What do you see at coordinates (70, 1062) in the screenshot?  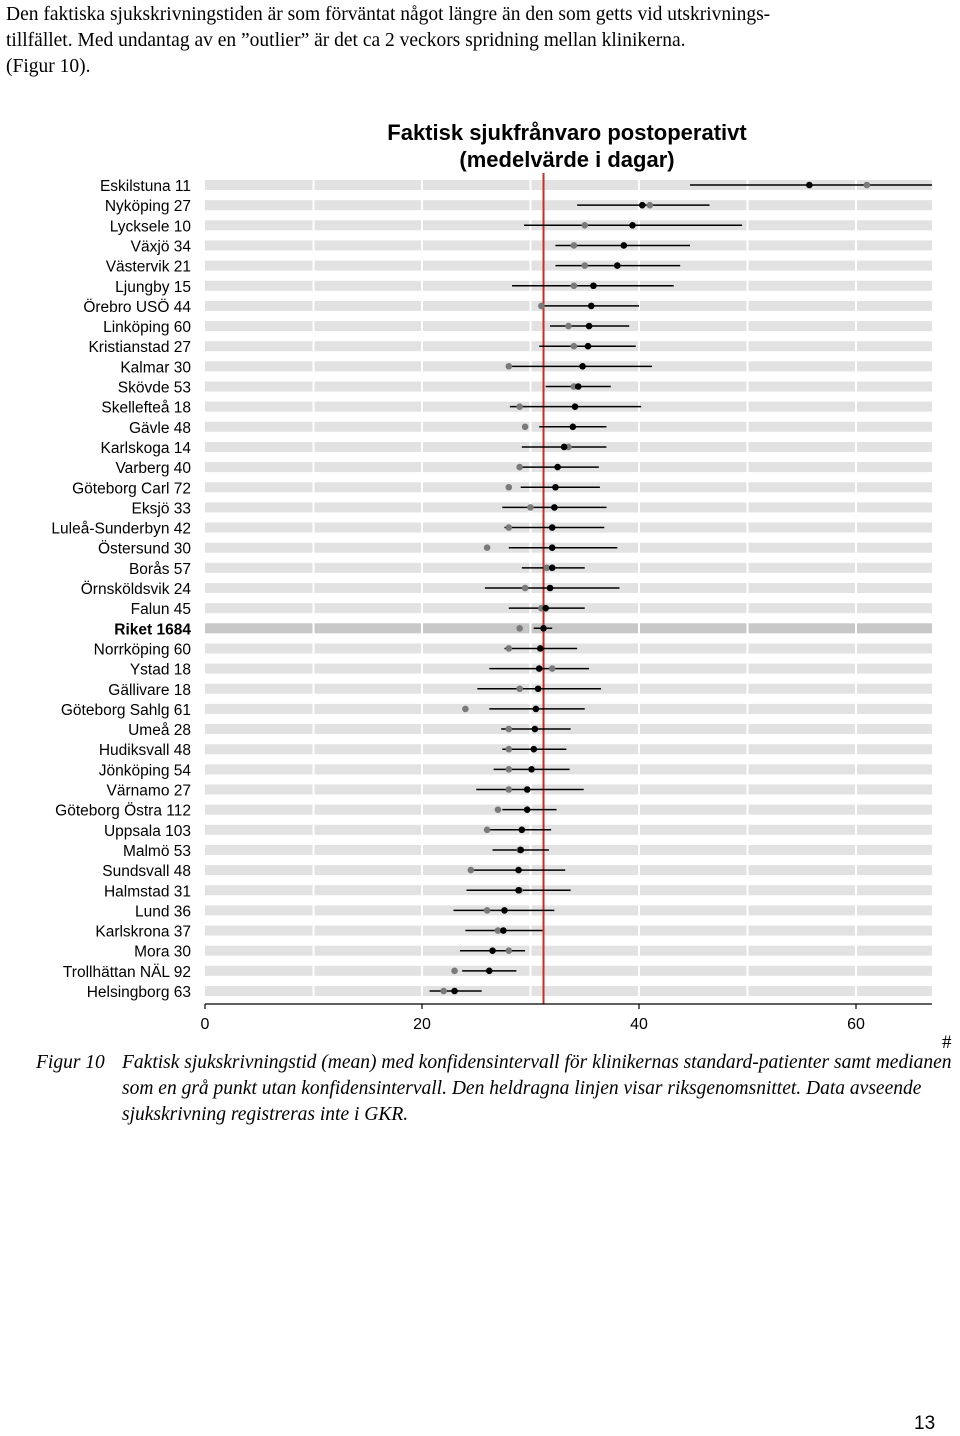 I see `caption-label: Figur 10` at bounding box center [70, 1062].